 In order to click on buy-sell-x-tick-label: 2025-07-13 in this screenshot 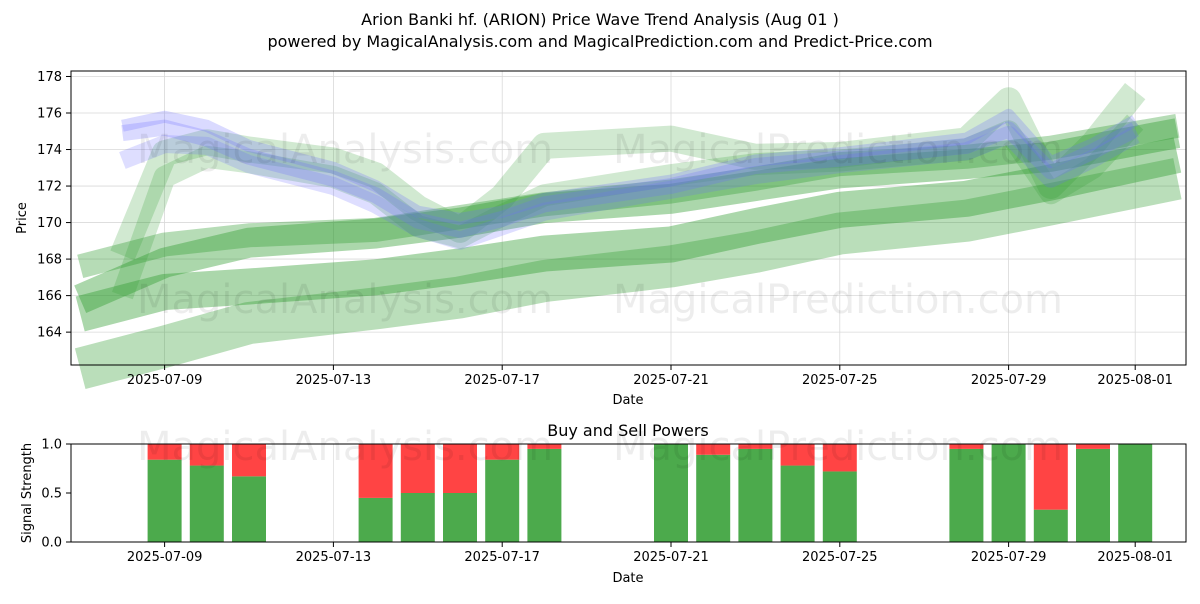, I will do `click(334, 557)`.